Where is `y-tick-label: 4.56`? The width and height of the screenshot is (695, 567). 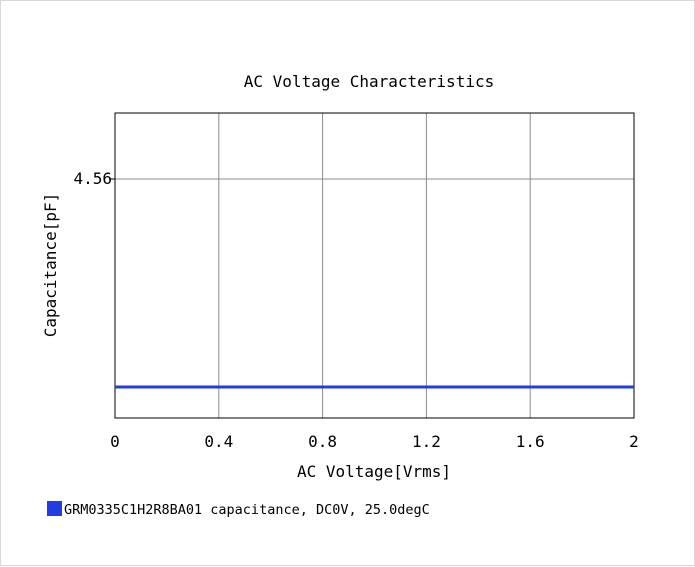 y-tick-label: 4.56 is located at coordinates (92, 178).